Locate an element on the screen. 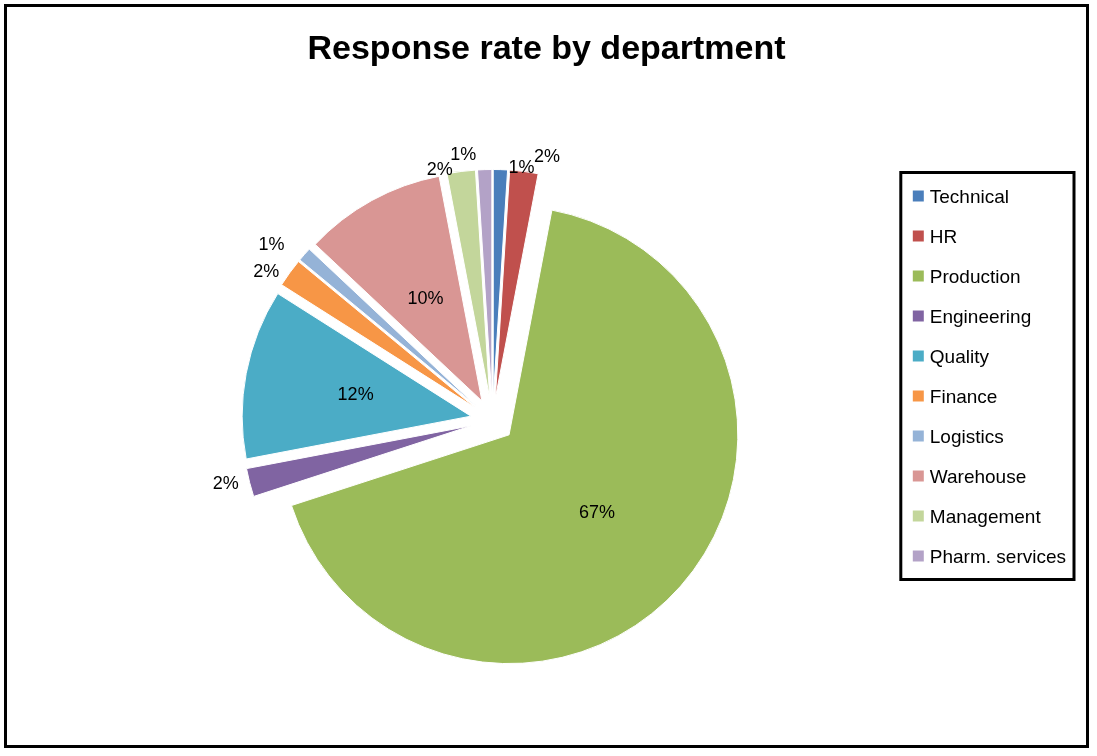 This screenshot has height=756, width=1097. data-label: 10% is located at coordinates (425, 298).